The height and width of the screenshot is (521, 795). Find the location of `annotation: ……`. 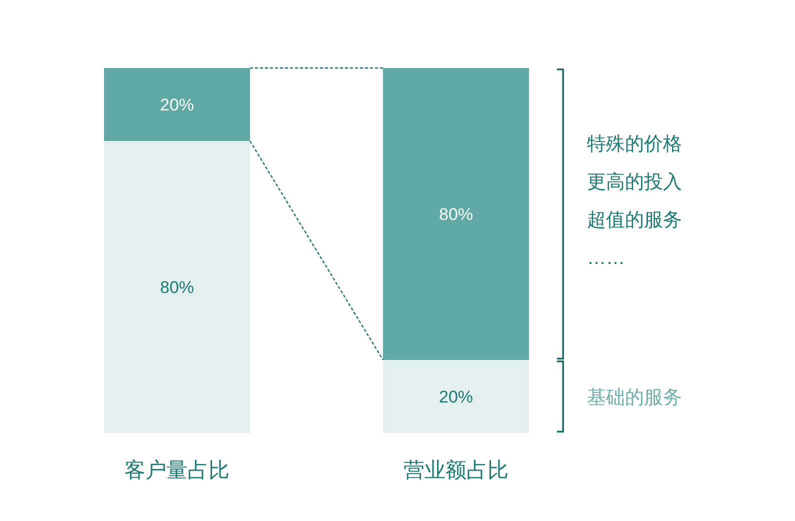

annotation: …… is located at coordinates (606, 258).